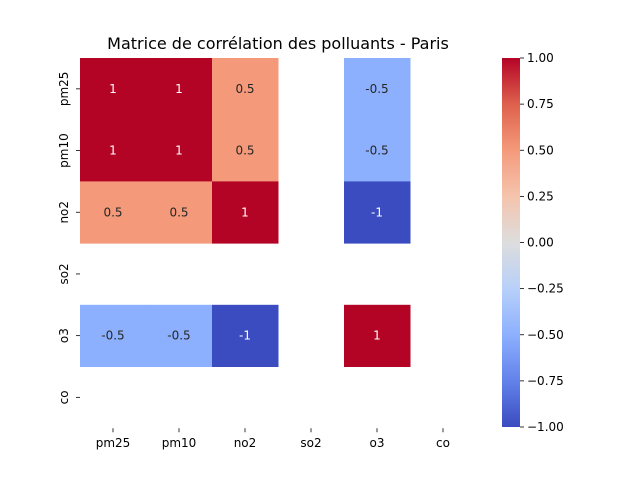  What do you see at coordinates (540, 104) in the screenshot?
I see `colorbar-tick-label: 0.75` at bounding box center [540, 104].